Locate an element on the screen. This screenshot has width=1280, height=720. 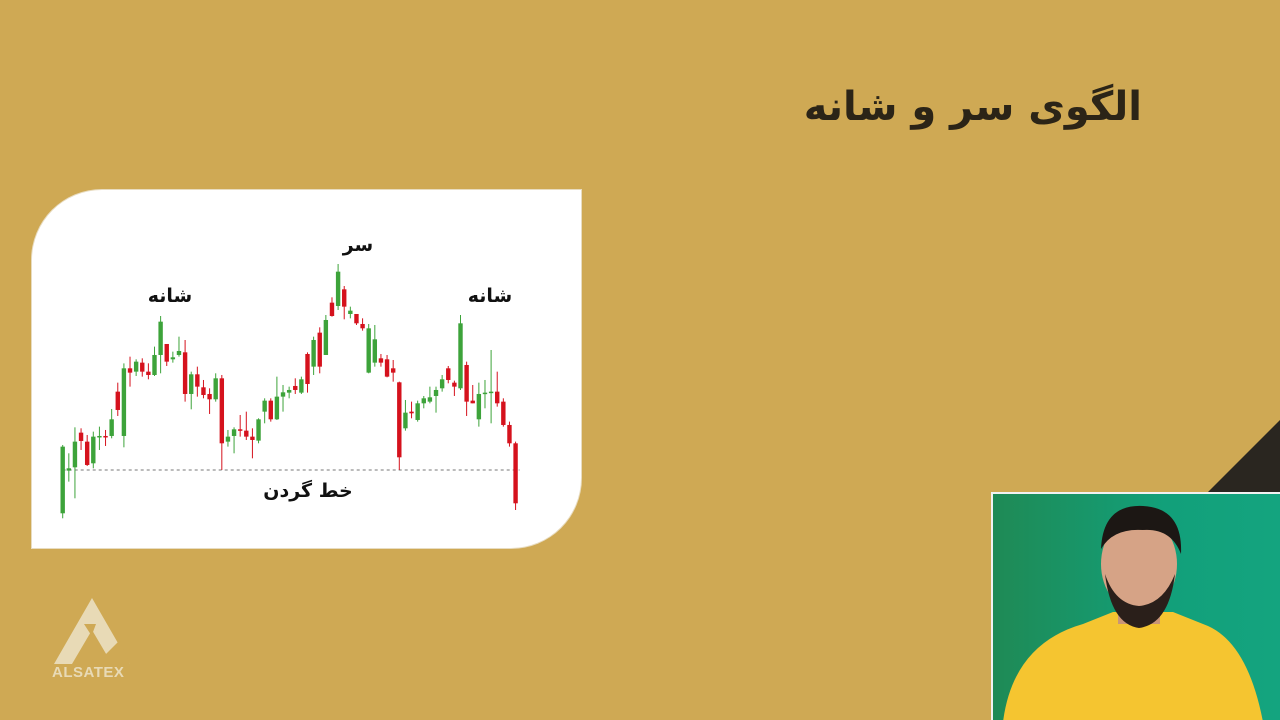
left-shoulder-label: شانه is located at coordinates (170, 296).